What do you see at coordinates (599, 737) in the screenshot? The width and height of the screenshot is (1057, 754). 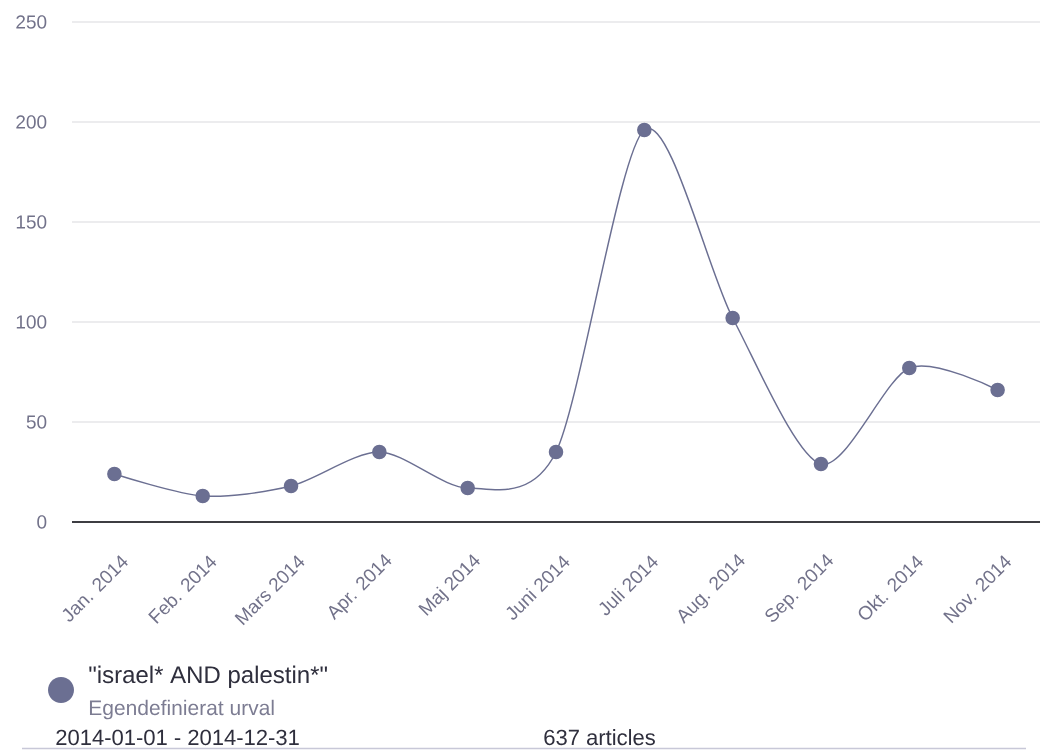 I see `text: 637 articles` at bounding box center [599, 737].